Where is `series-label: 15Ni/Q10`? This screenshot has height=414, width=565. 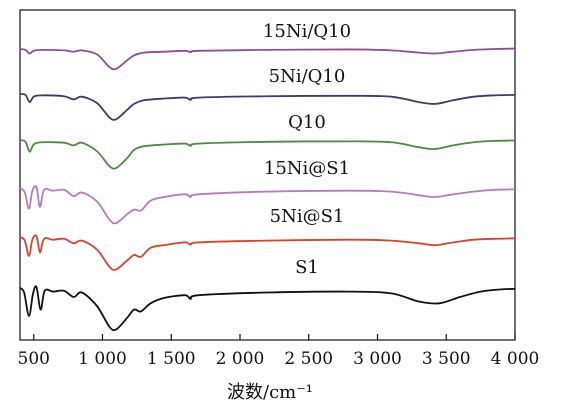 series-label: 15Ni/Q10 is located at coordinates (307, 31).